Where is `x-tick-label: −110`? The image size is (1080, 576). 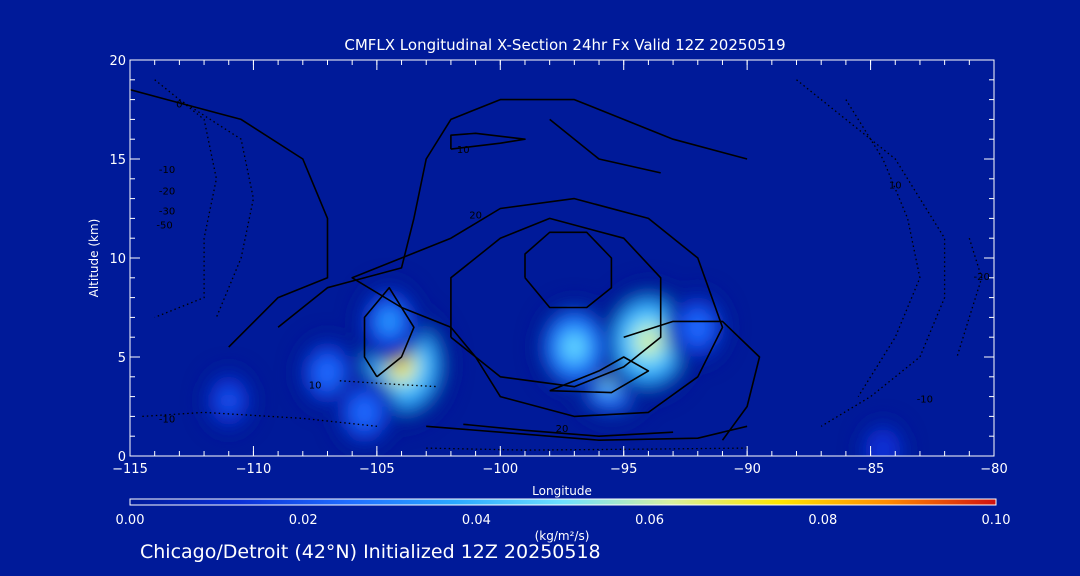
x-tick-label: −110 is located at coordinates (254, 469).